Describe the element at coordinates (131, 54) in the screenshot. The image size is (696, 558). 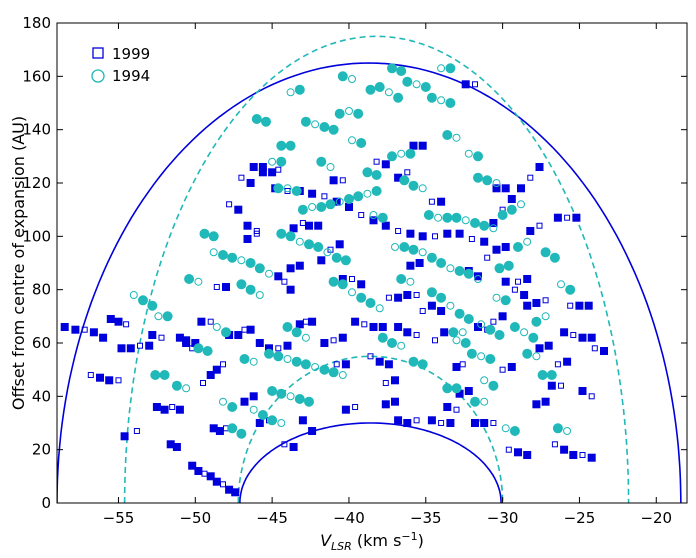
I see `legend-label-1999: 1999` at that location.